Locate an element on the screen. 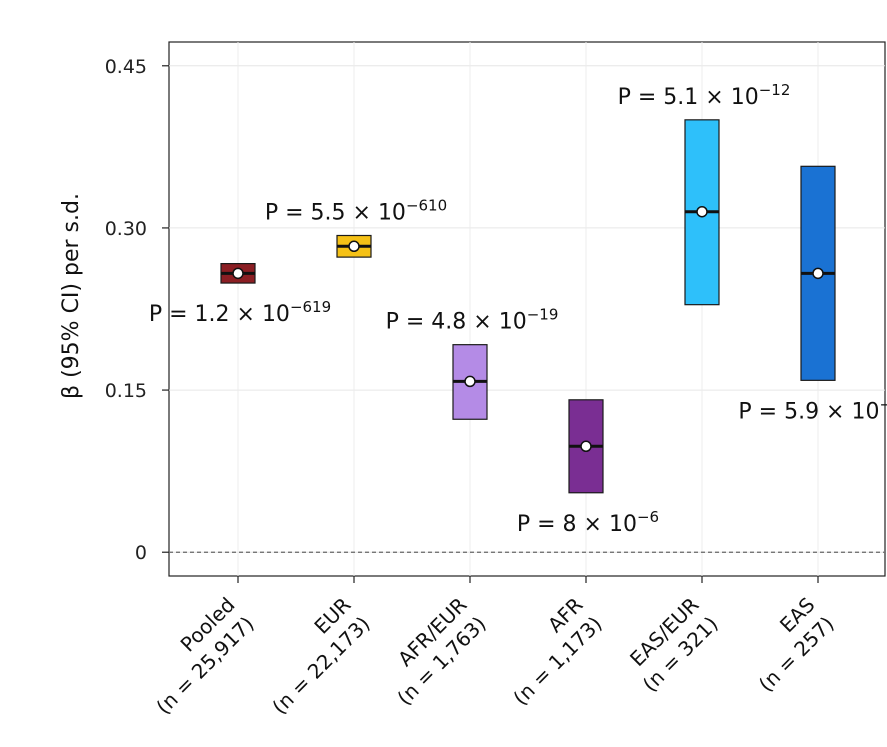 Image resolution: width=887 pixels, height=747 pixels. y-tick-label: 0.30 is located at coordinates (126, 229).